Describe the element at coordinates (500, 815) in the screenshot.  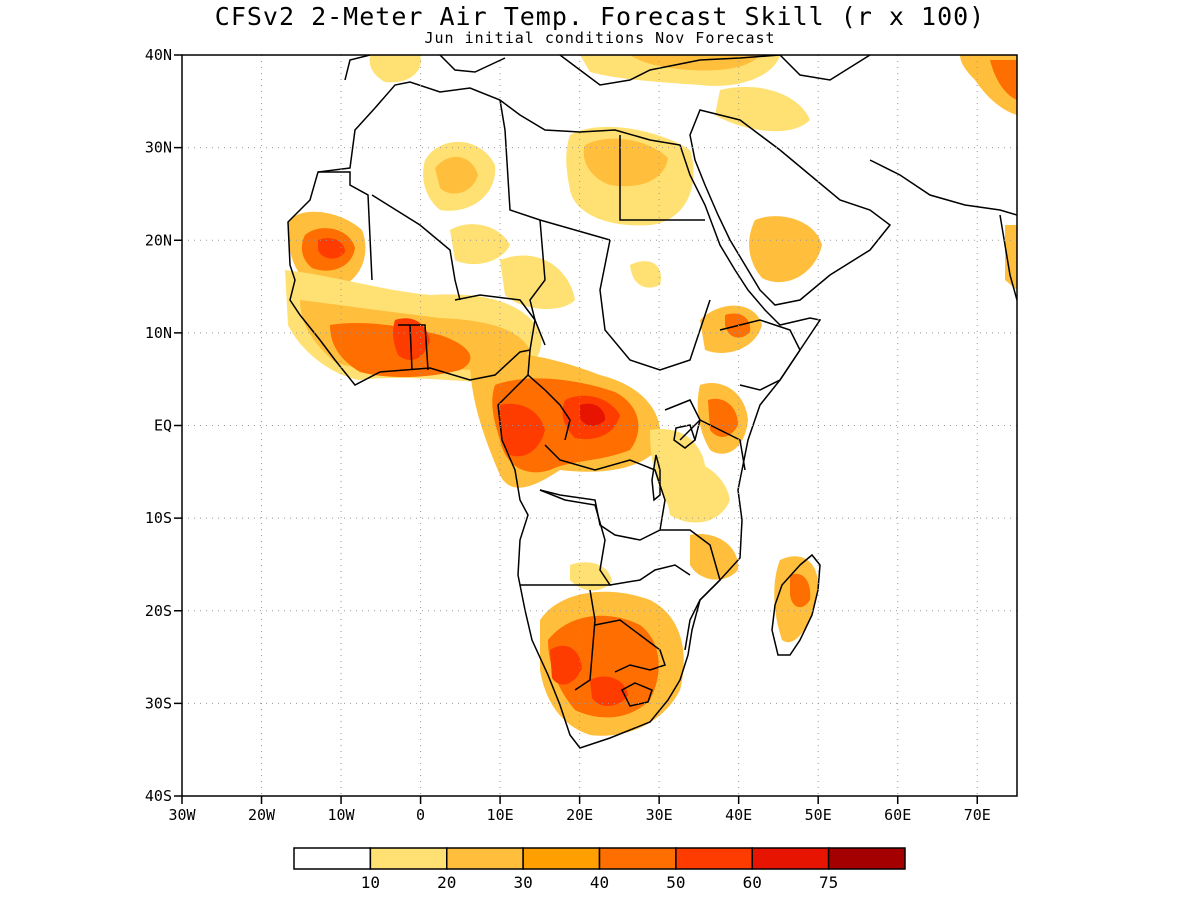
I see `lon-tick-label: 10E` at that location.